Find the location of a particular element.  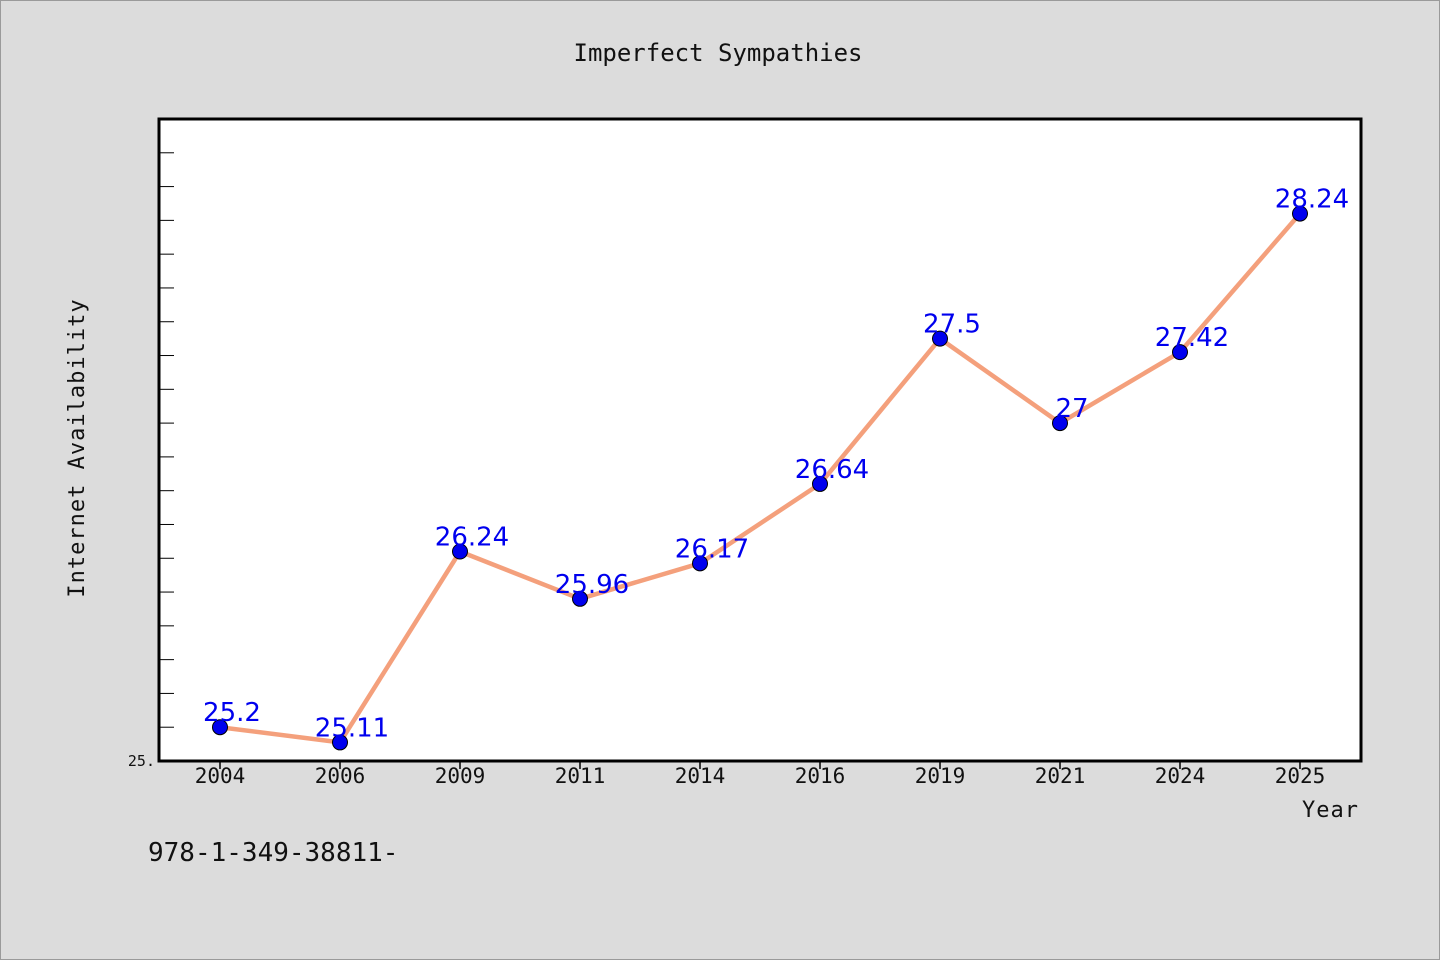

x-tick-label: 2009 is located at coordinates (460, 776).